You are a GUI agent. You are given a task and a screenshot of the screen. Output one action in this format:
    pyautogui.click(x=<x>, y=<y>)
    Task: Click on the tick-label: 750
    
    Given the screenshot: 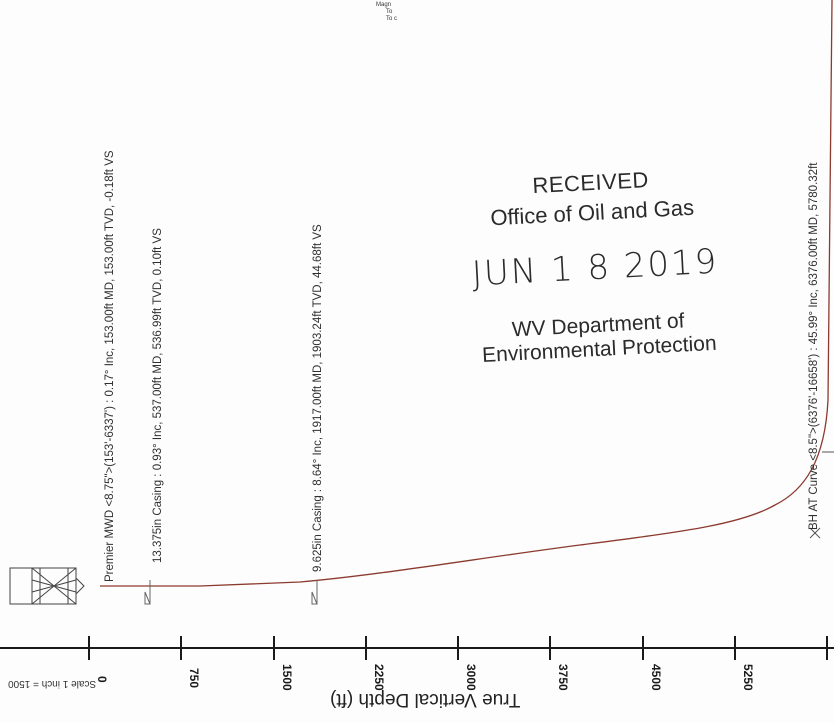 What is the action you would take?
    pyautogui.click(x=194, y=678)
    